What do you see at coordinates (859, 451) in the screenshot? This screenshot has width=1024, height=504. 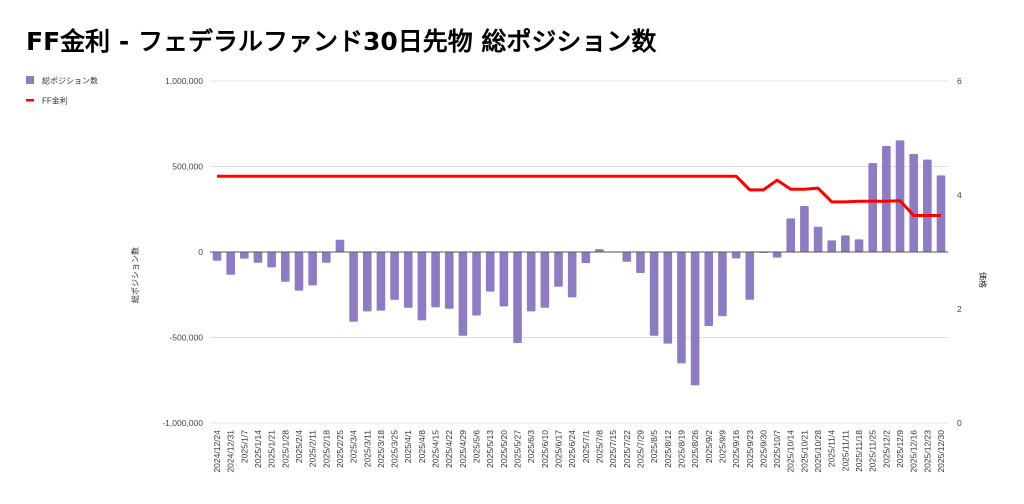 I see `x-tick-label: 2025/11/18` at bounding box center [859, 451].